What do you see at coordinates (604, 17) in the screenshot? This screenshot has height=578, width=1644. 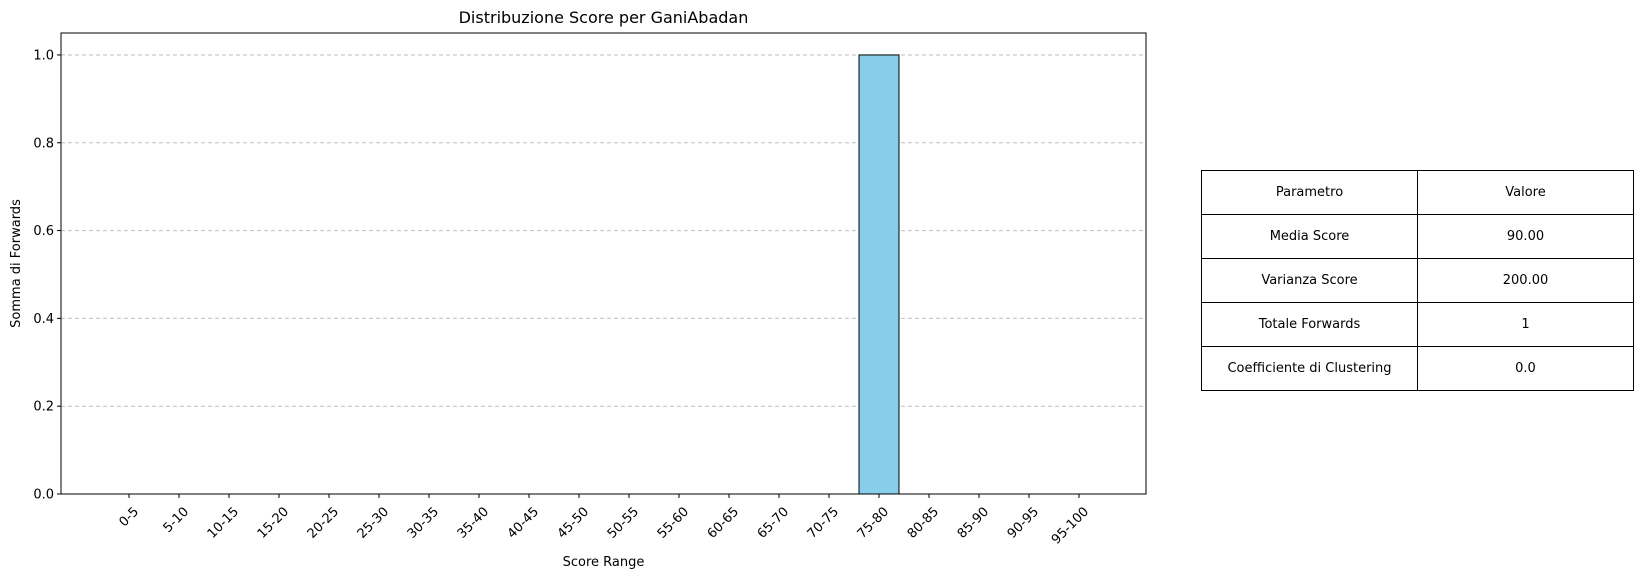 I see `chart-title: Distribuzione Score per GaniAbadan` at bounding box center [604, 17].